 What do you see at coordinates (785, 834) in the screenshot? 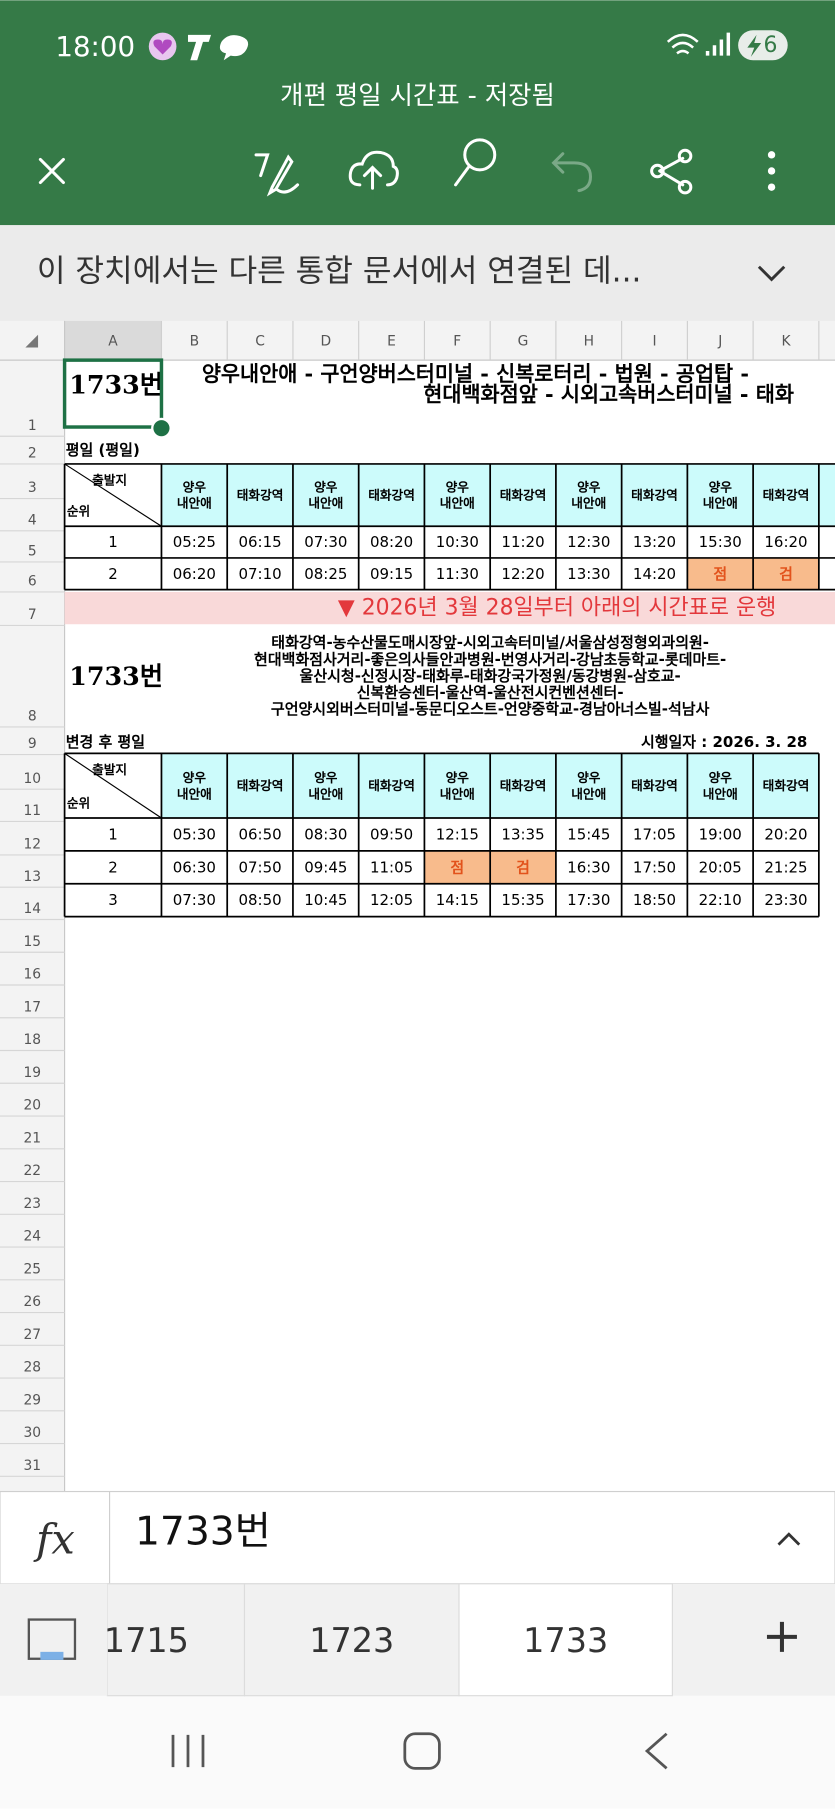
I see `cell: 20:20` at bounding box center [785, 834].